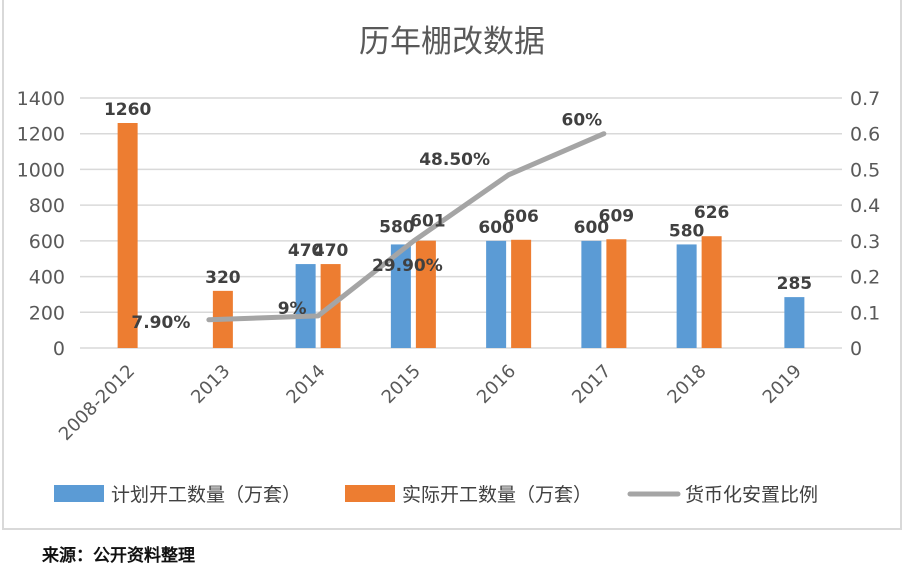  What do you see at coordinates (795, 284) in the screenshot?
I see `bar-data-label: 285` at bounding box center [795, 284].